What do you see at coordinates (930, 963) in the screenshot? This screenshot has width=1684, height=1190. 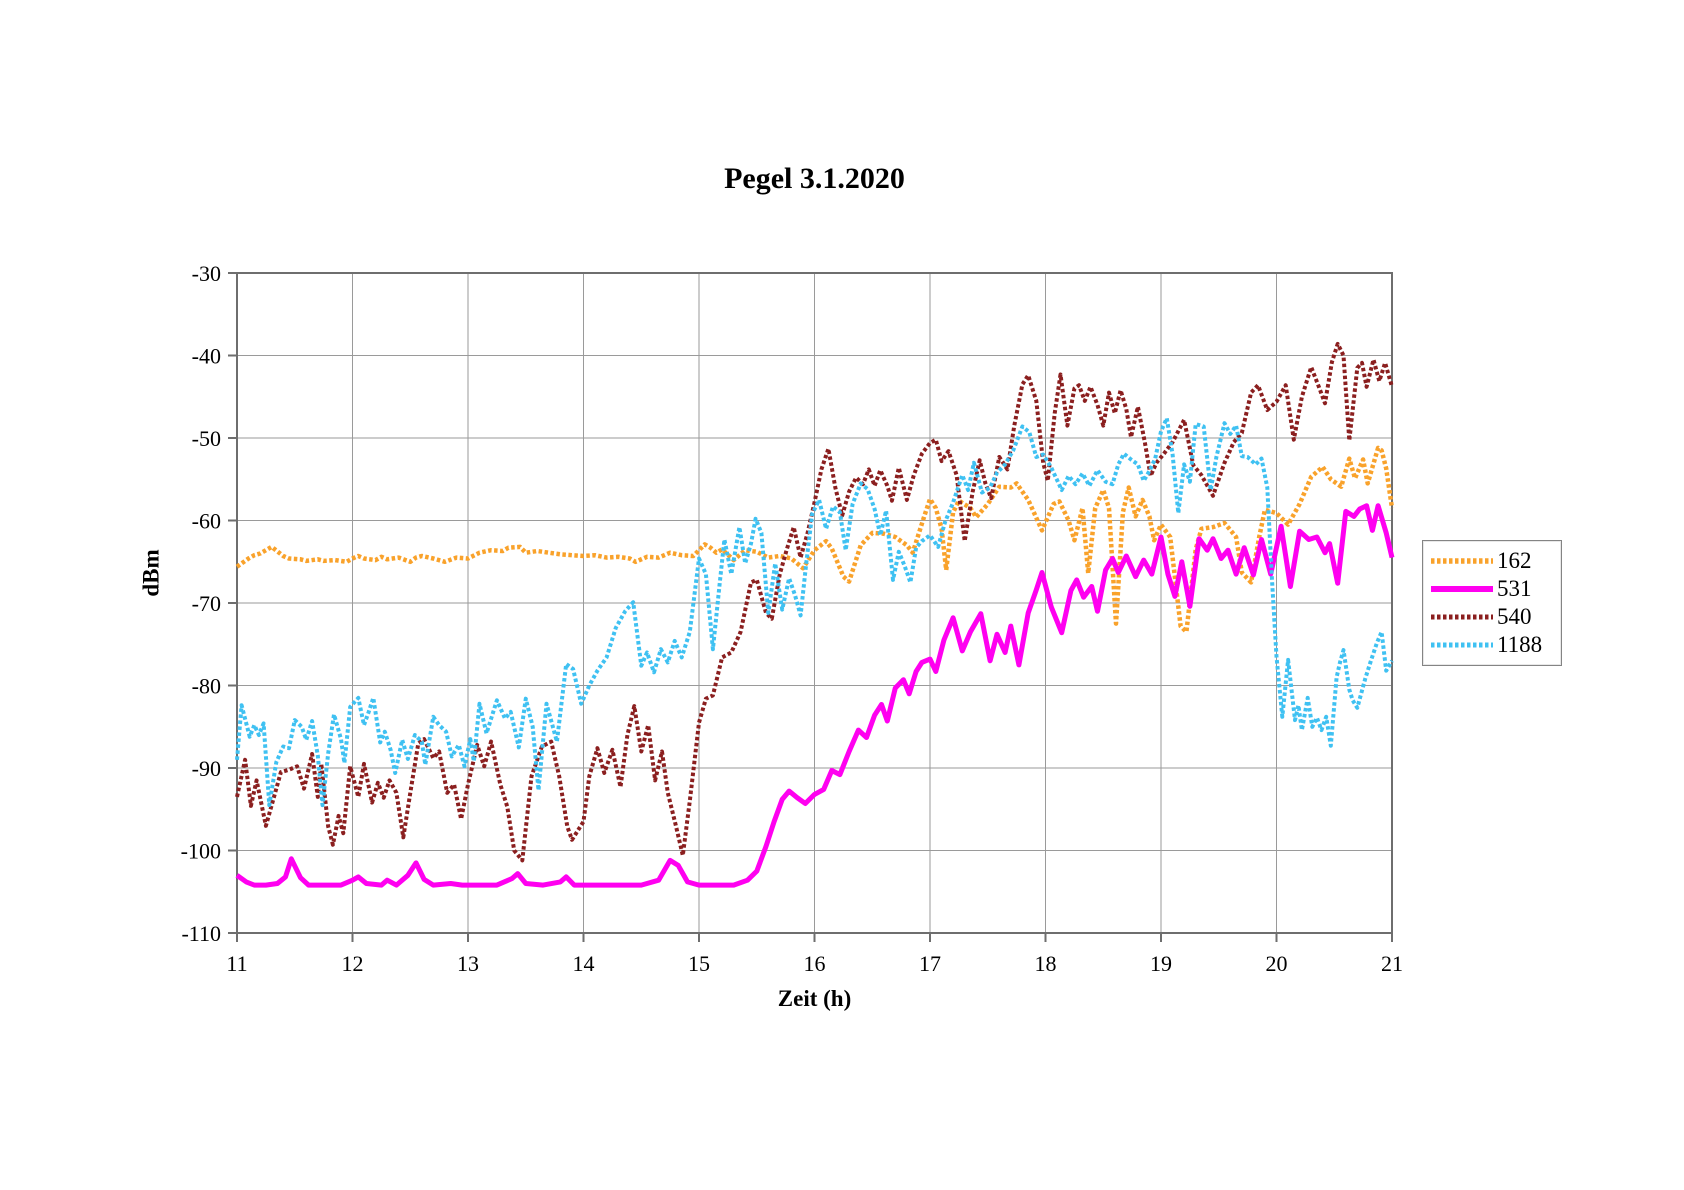 I see `x-tick-label: 17` at bounding box center [930, 963].